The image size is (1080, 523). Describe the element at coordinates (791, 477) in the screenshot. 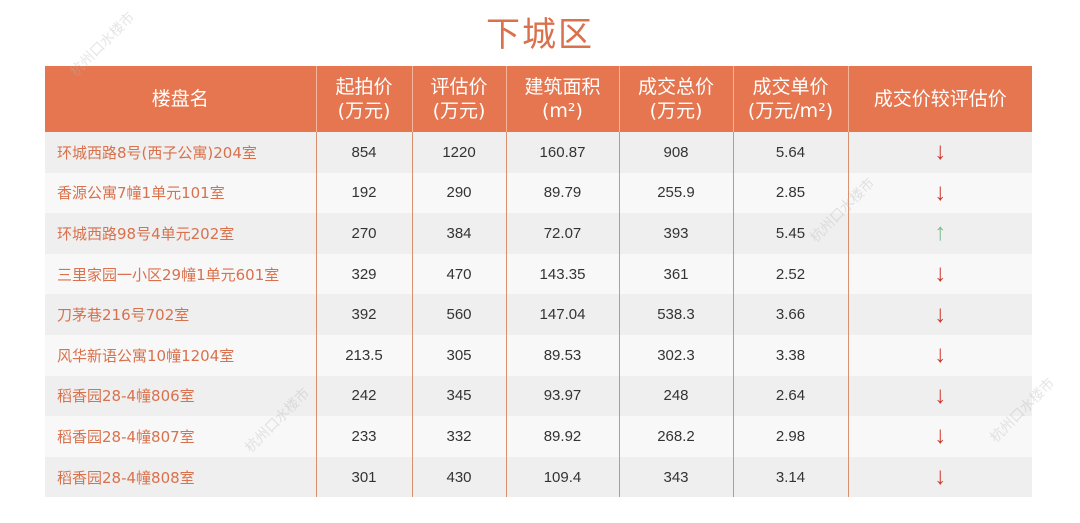

I see `cell-deal-unit-price: 3.14` at that location.